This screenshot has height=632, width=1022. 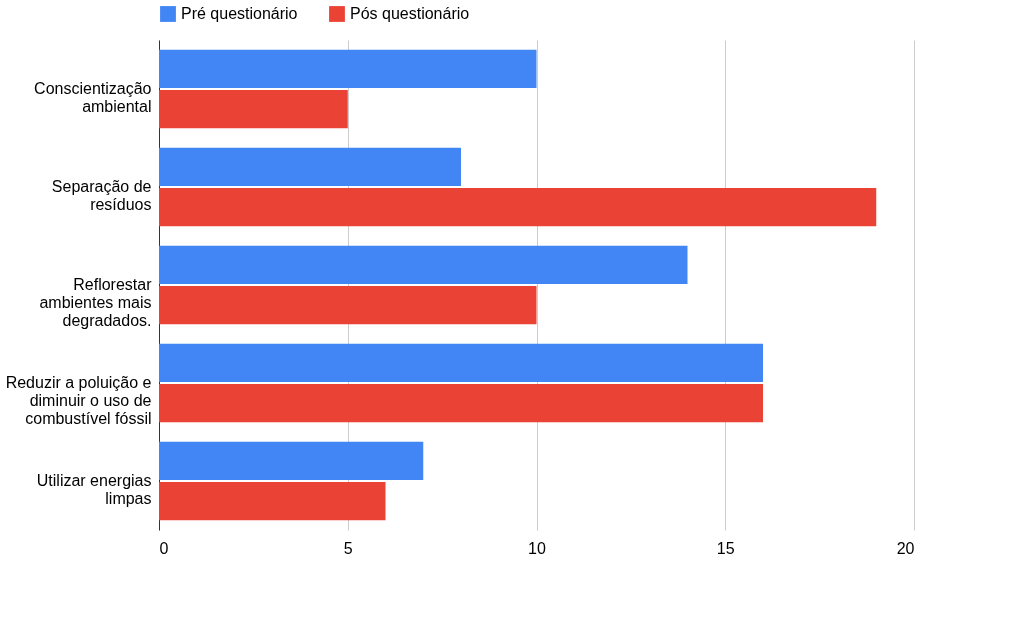 I want to click on y-tick-label: Conscientização ambiental, so click(x=93, y=97).